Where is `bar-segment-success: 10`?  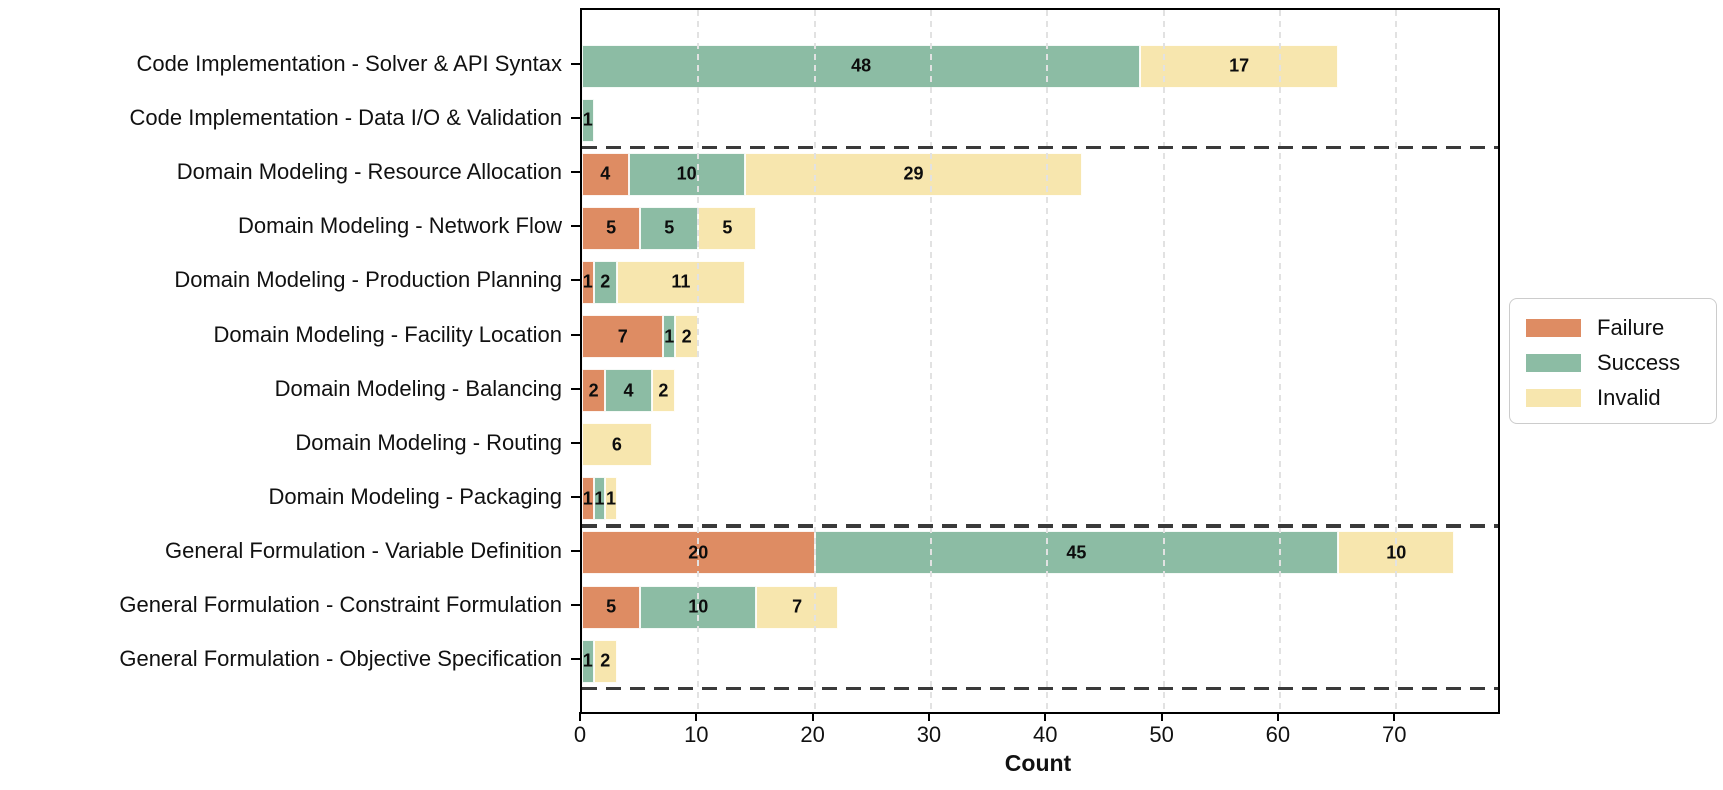 bar-segment-success: 10 is located at coordinates (686, 174).